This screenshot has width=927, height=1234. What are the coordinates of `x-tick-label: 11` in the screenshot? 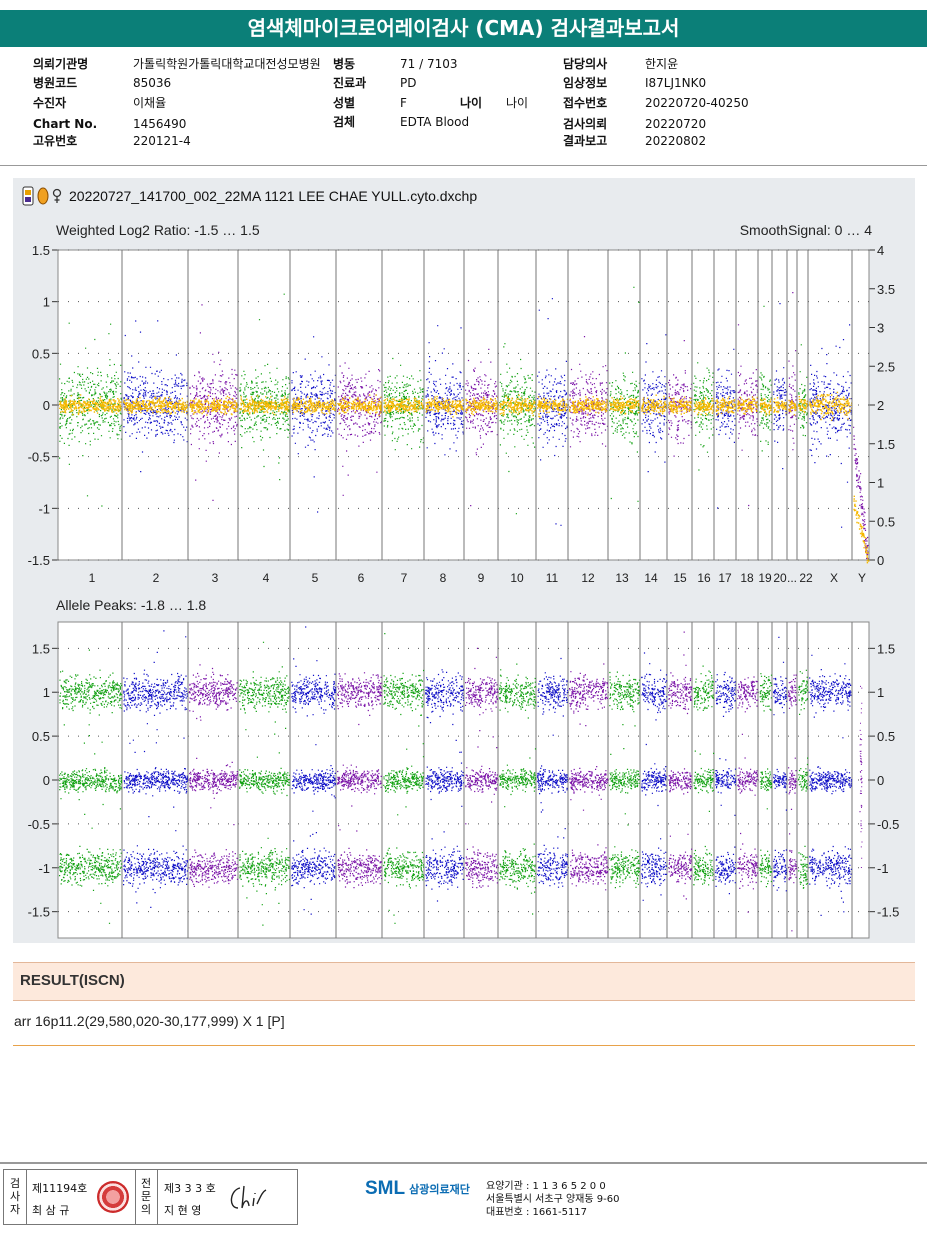 It's located at (552, 578).